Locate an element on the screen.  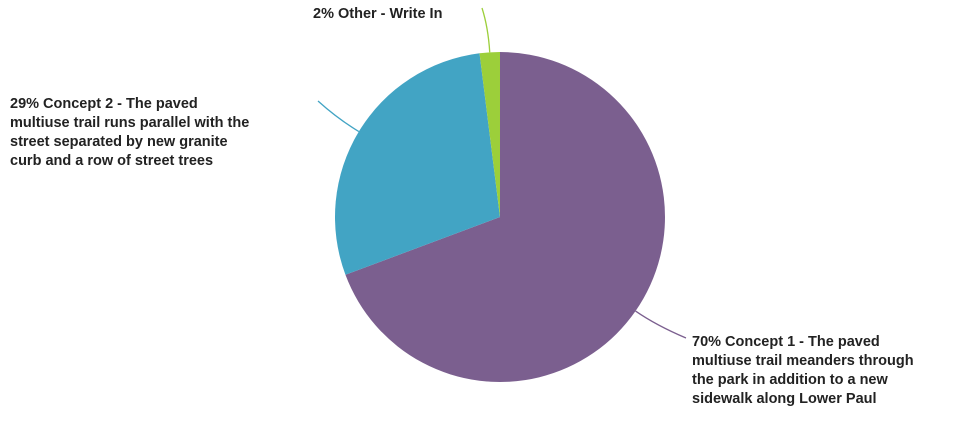
slice-label-concept-2-line-4: curb and a row of street trees is located at coordinates (112, 161).